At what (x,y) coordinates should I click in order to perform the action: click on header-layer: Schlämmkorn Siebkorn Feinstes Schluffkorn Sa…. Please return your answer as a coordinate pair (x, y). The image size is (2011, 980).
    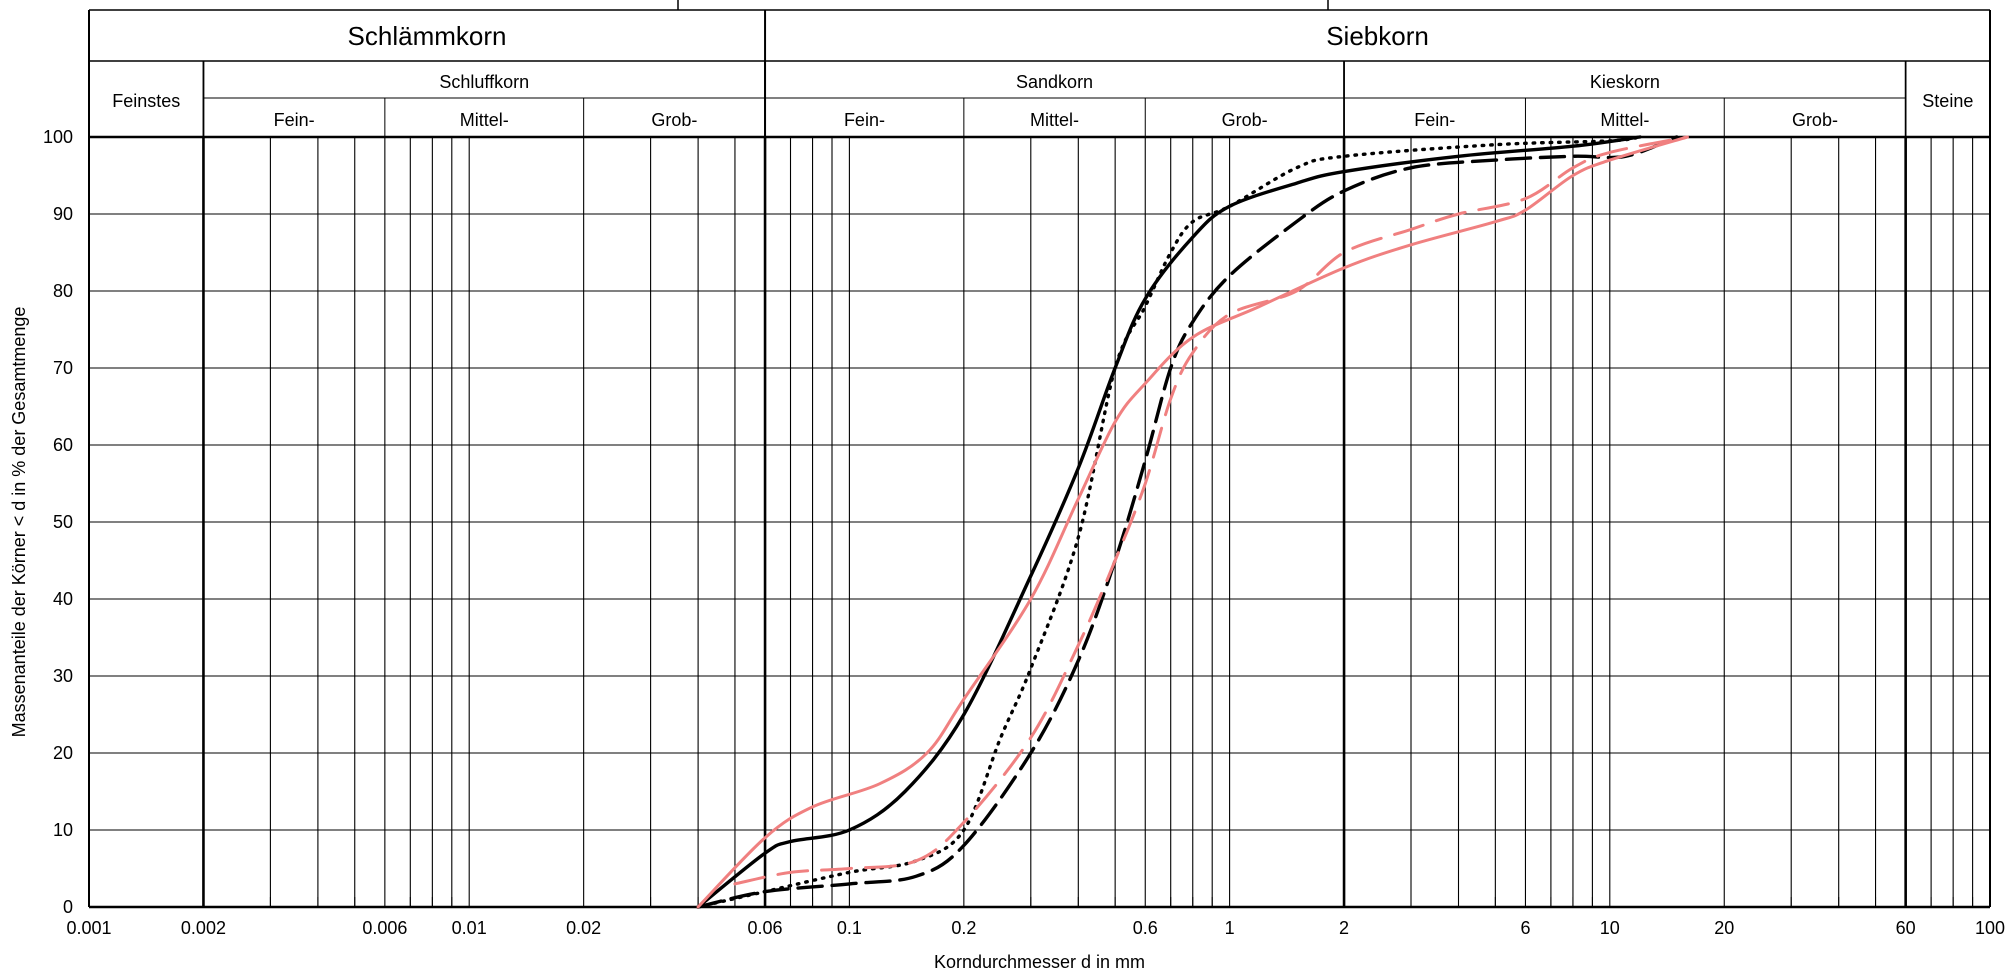
    Looking at the image, I should click on (1039, 68).